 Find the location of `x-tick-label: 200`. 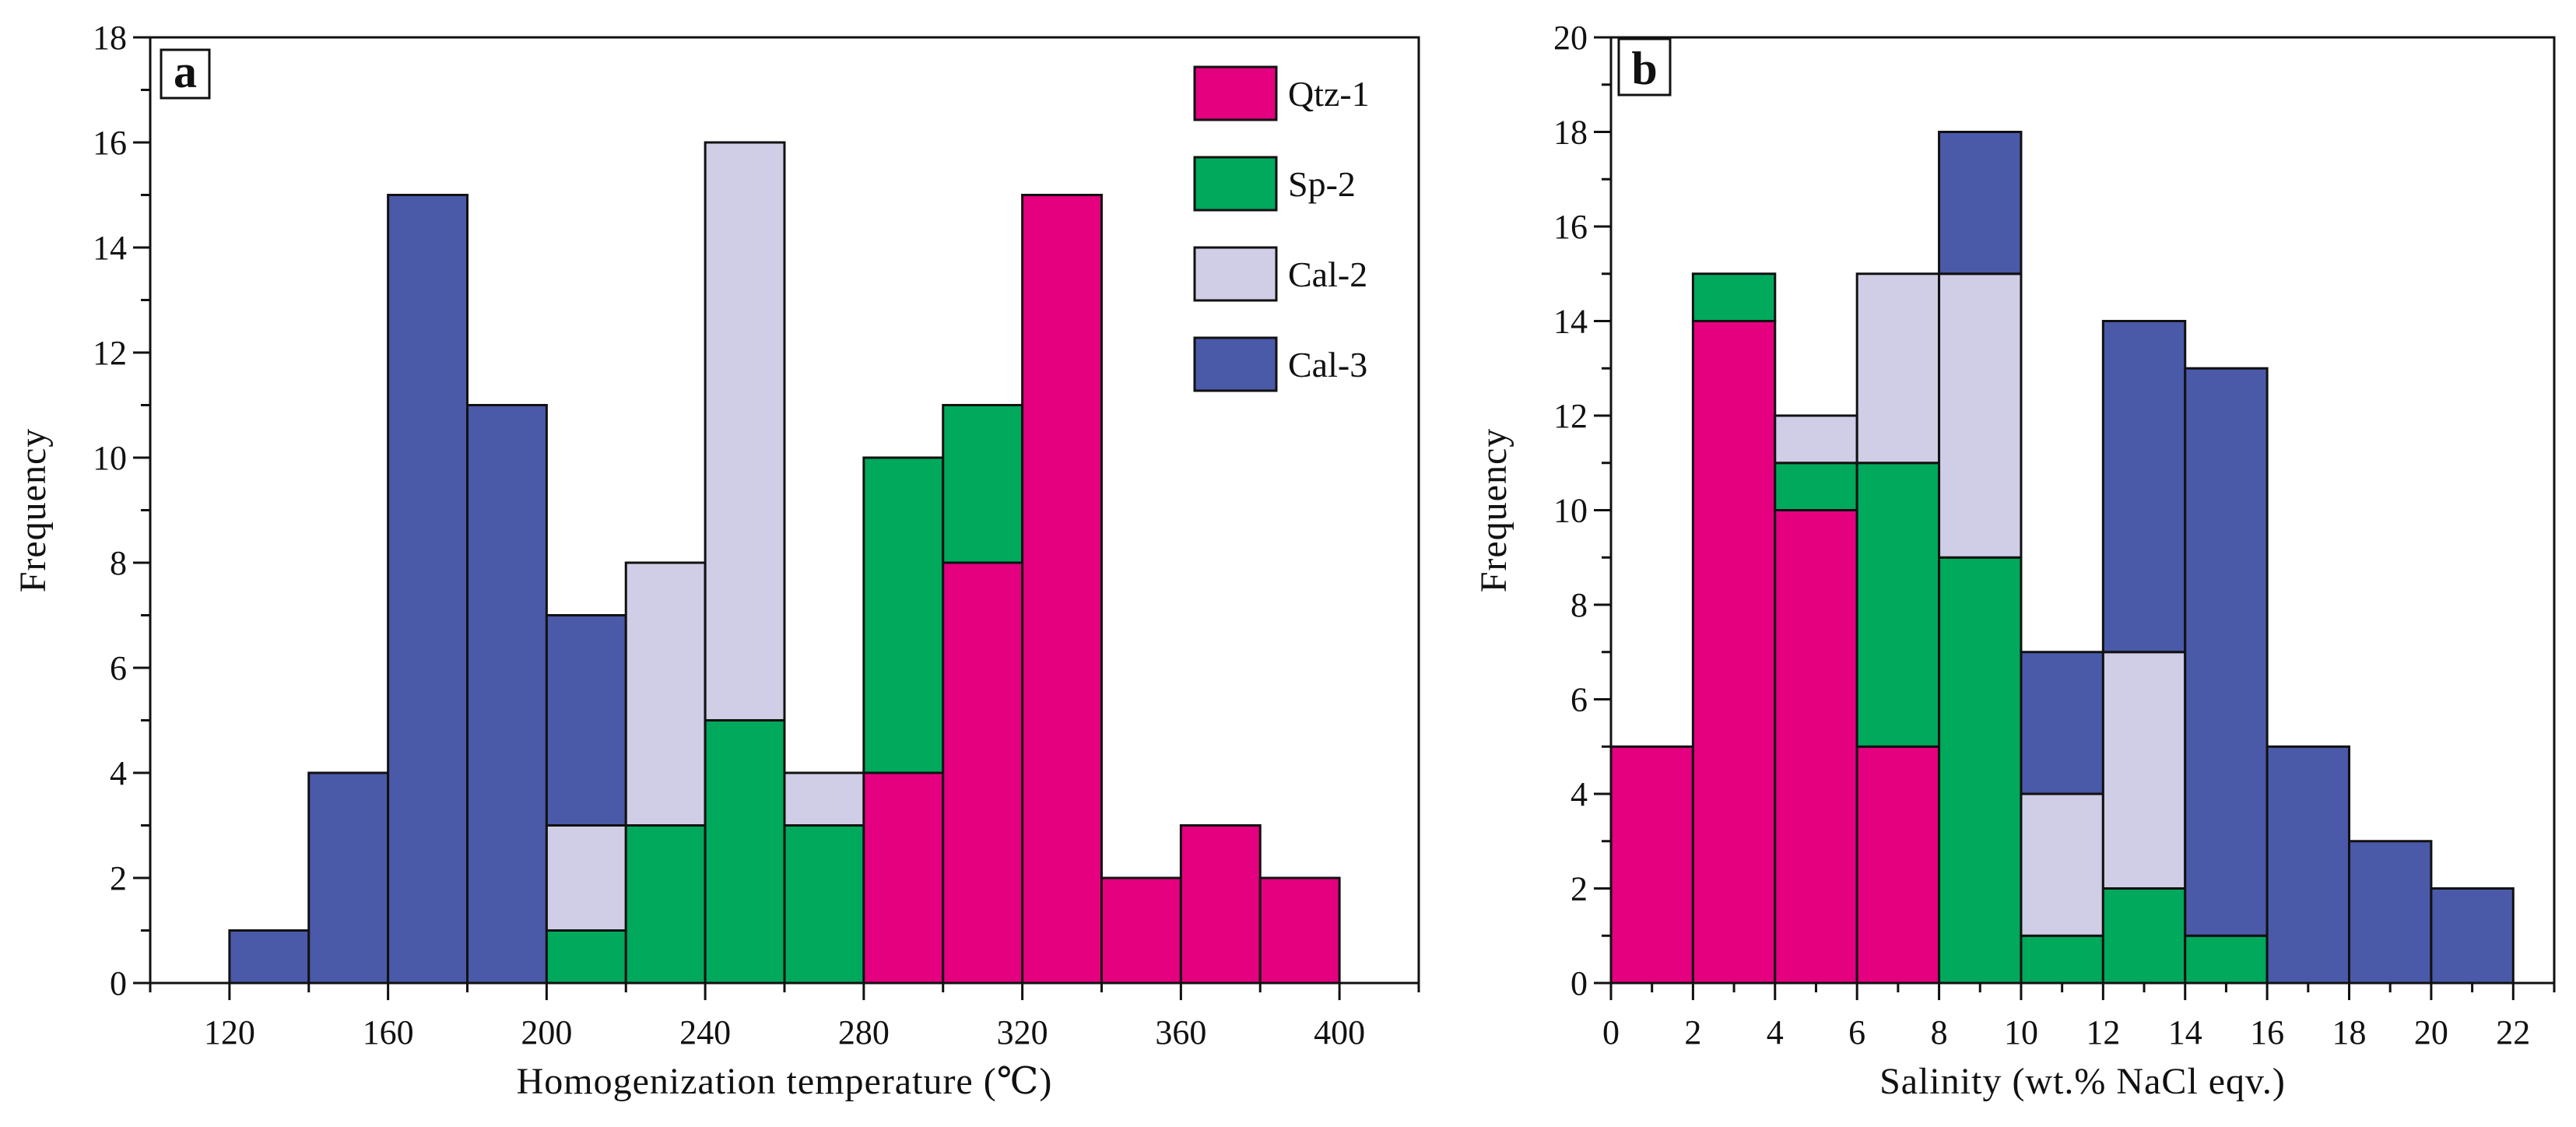

x-tick-label: 200 is located at coordinates (546, 1032).